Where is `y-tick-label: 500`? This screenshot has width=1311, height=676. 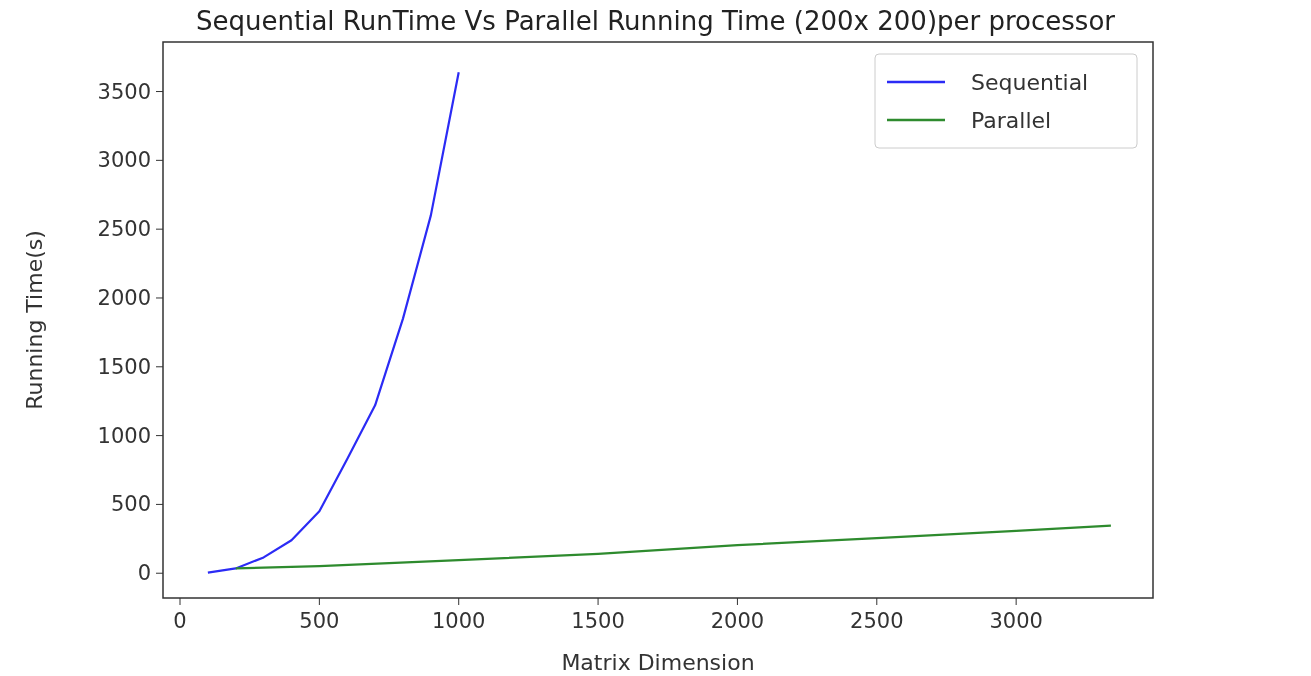
y-tick-label: 500 is located at coordinates (130, 504).